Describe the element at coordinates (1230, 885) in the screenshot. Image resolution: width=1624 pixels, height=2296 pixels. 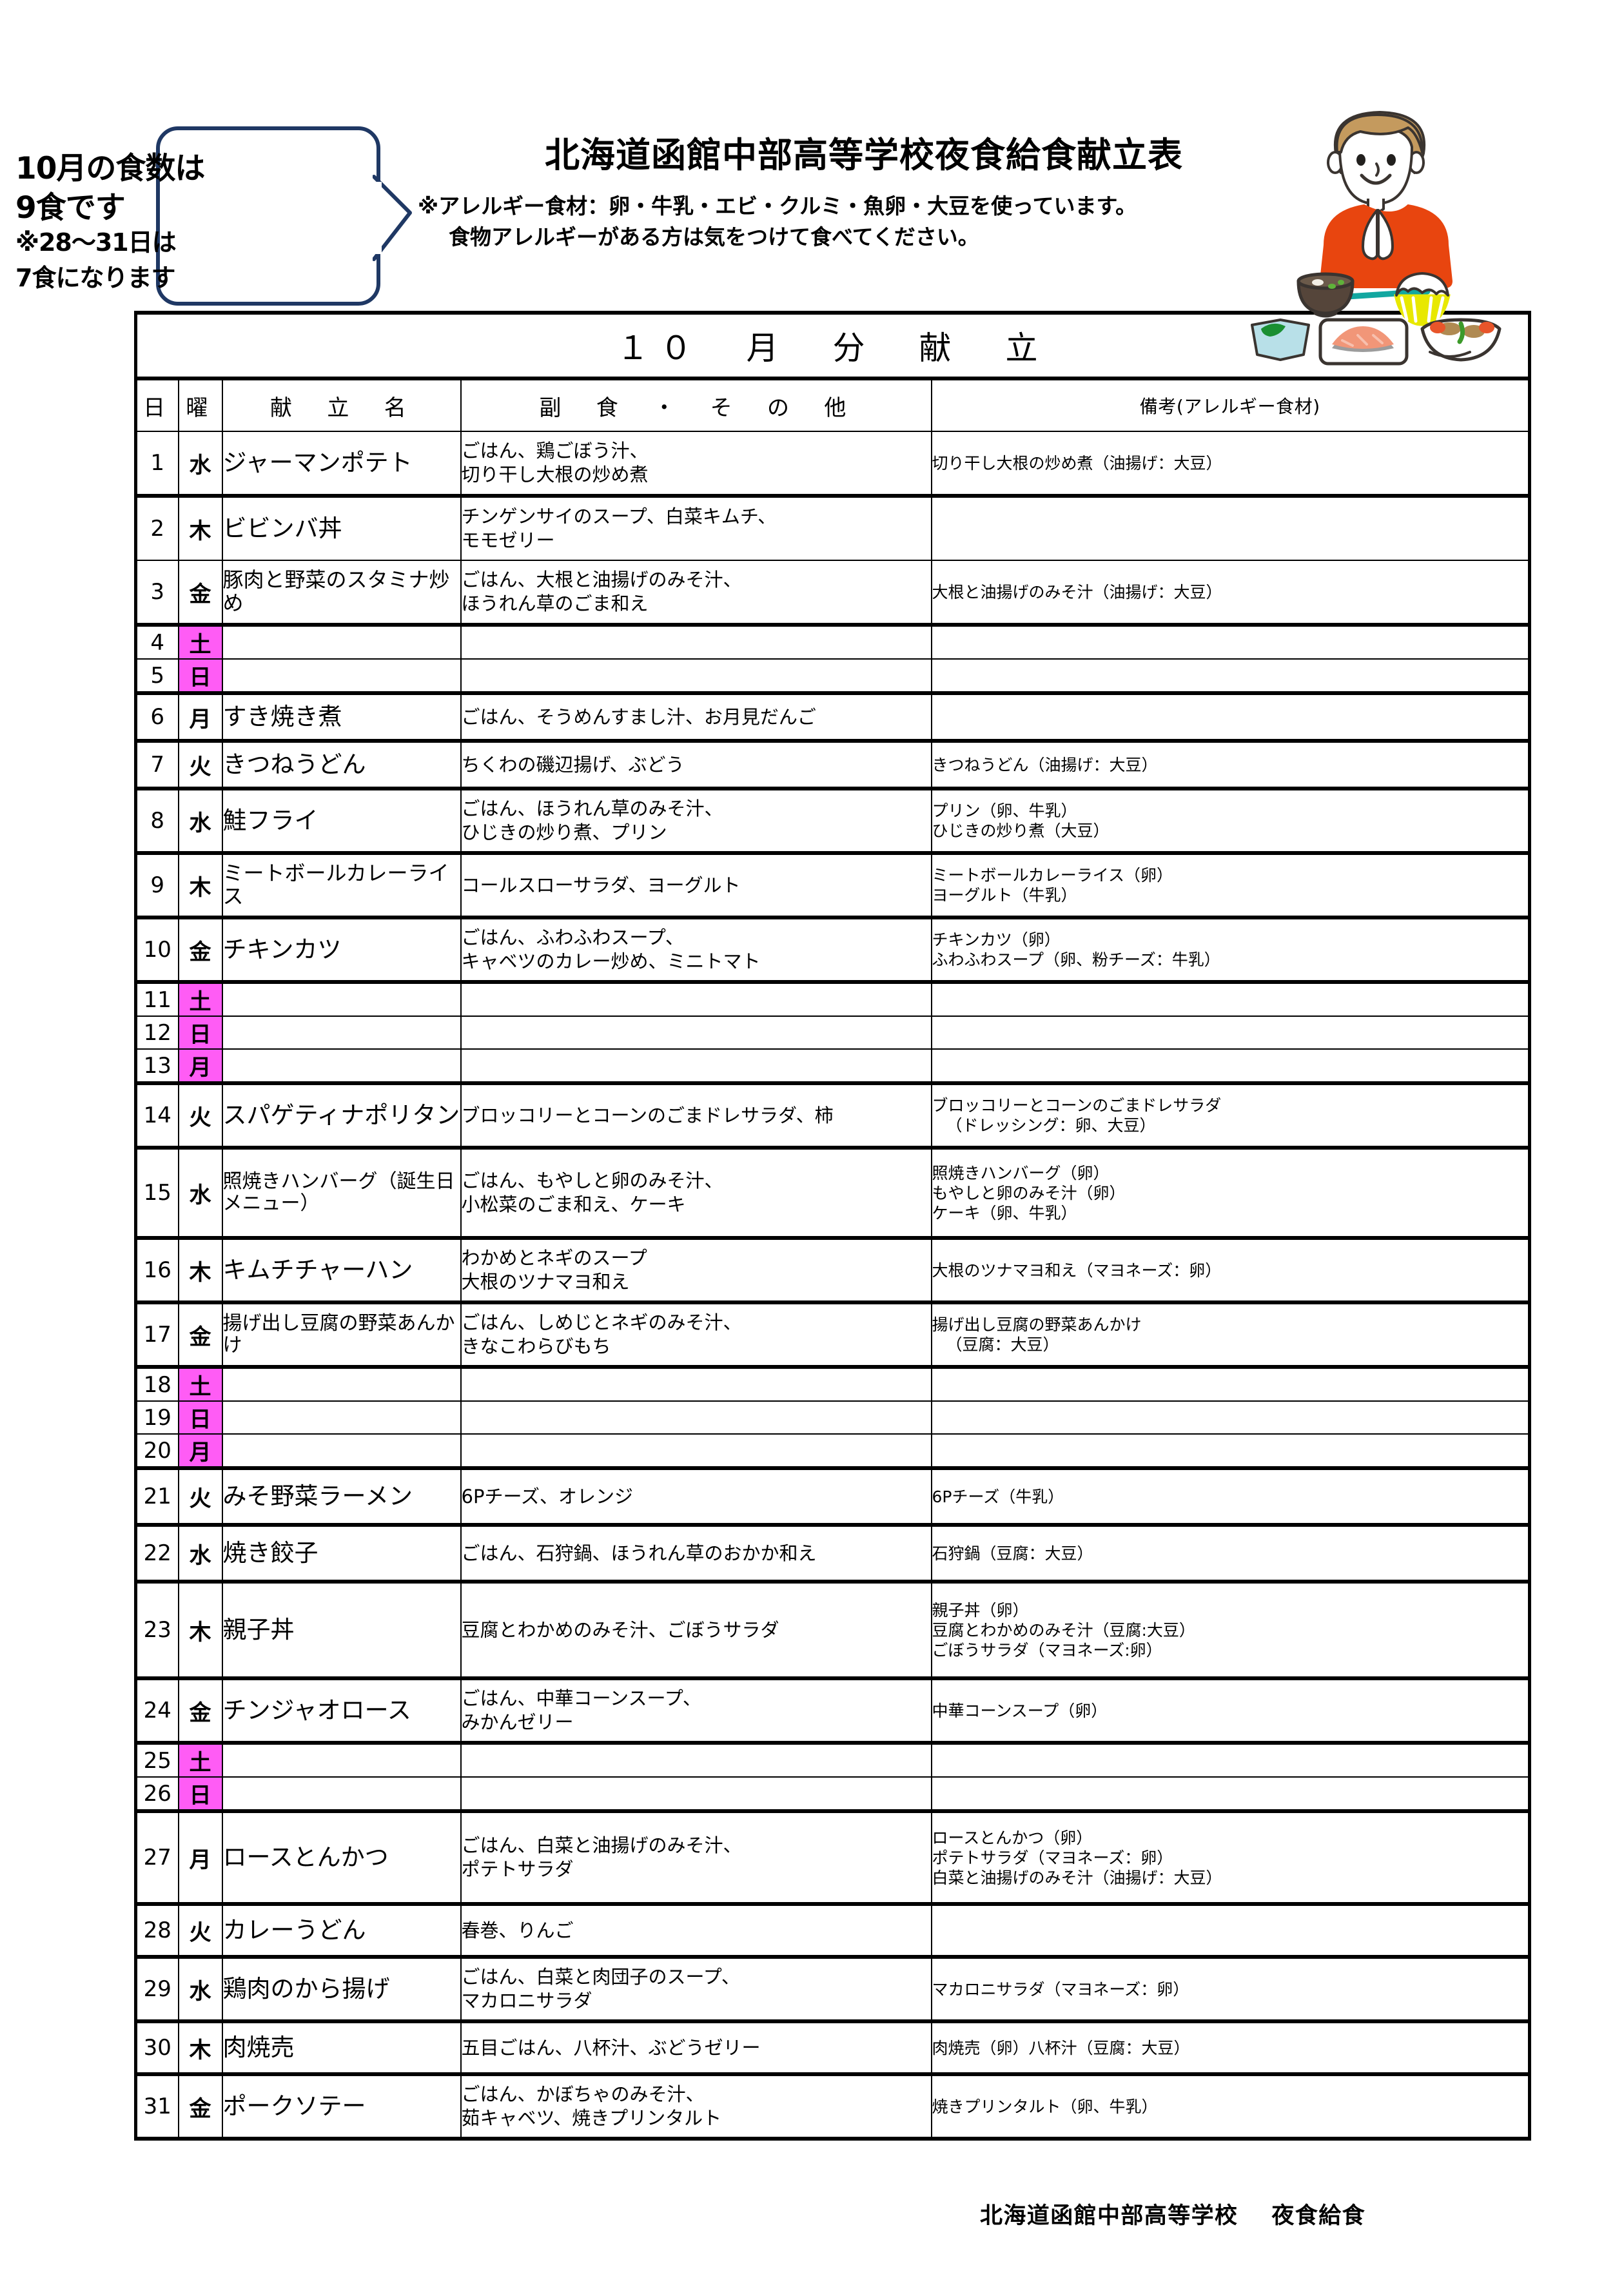
I see `cell-allergy-note: ミートボールカレーライス（卵） ヨーグルト（牛乳）` at that location.